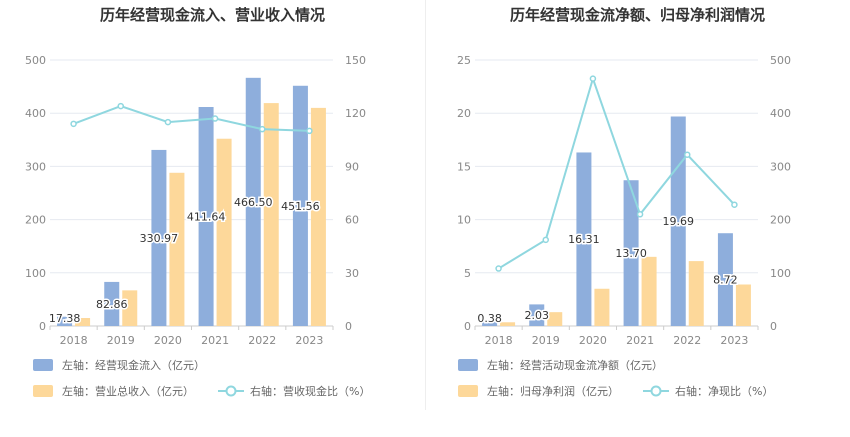 This screenshot has height=437, width=850. Describe the element at coordinates (724, 391) in the screenshot. I see `right-legend-line: 右轴：净现比（%）` at that location.